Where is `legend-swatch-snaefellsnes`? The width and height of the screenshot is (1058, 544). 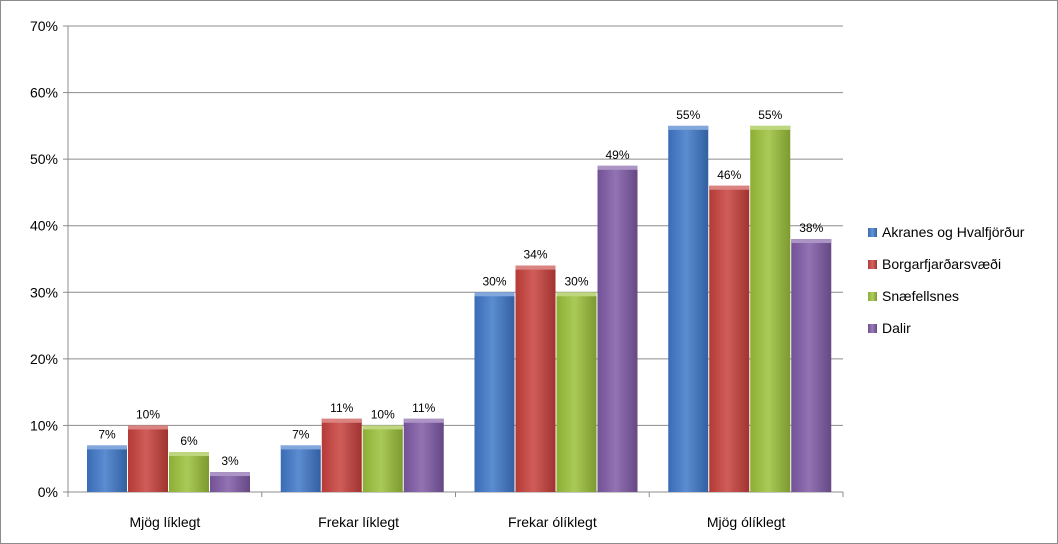
legend-swatch-snaefellsnes is located at coordinates (872, 296).